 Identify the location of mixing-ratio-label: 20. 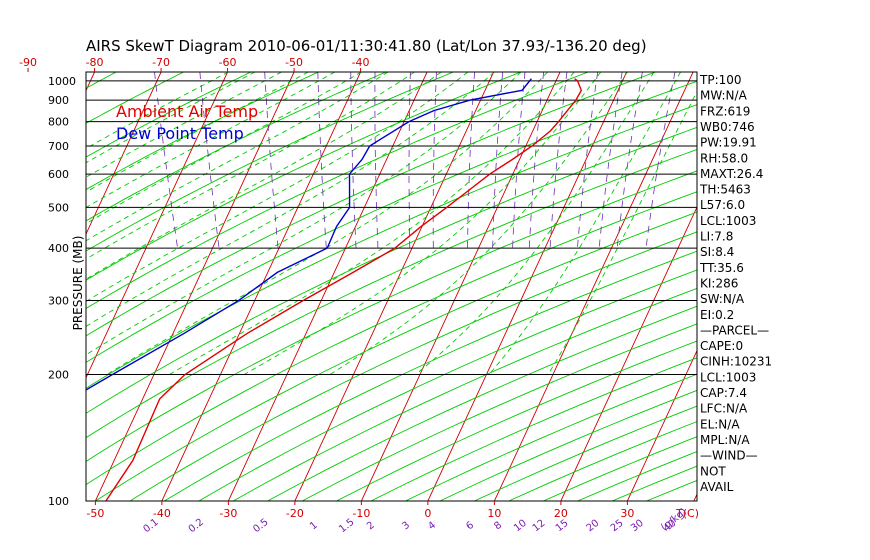
(593, 526).